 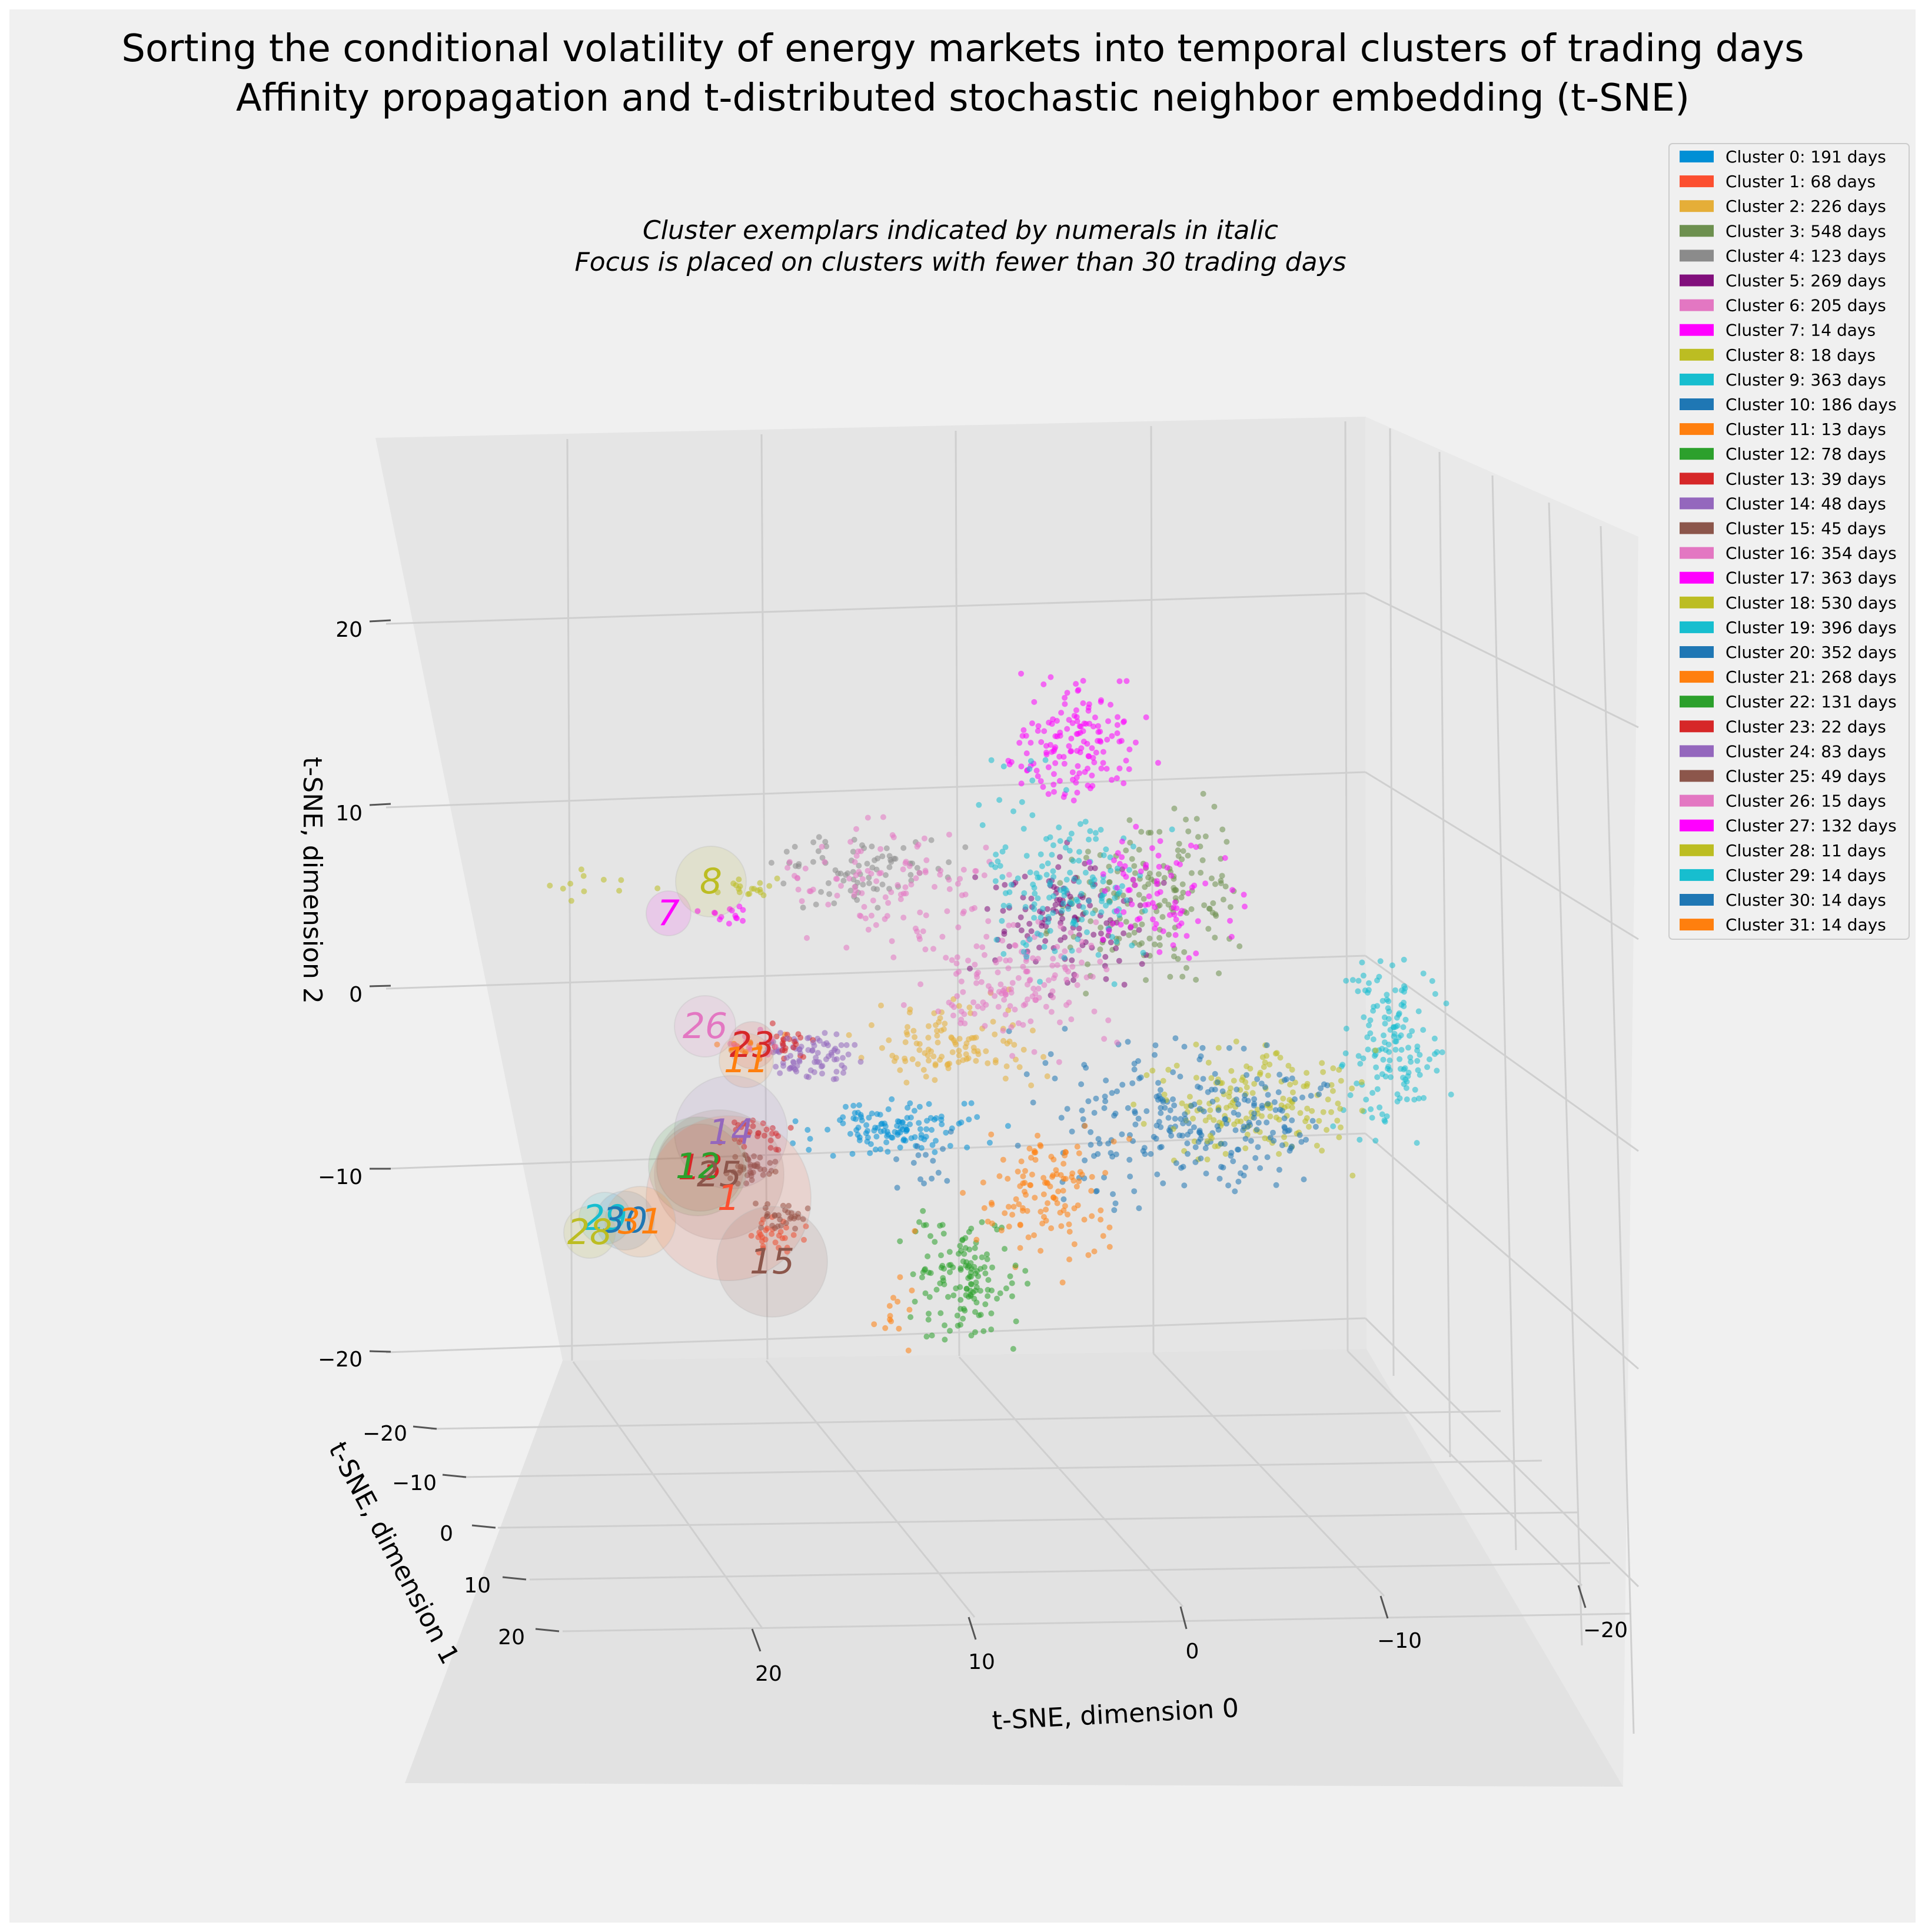 I want to click on exemplar-label: 13, so click(x=700, y=1167).